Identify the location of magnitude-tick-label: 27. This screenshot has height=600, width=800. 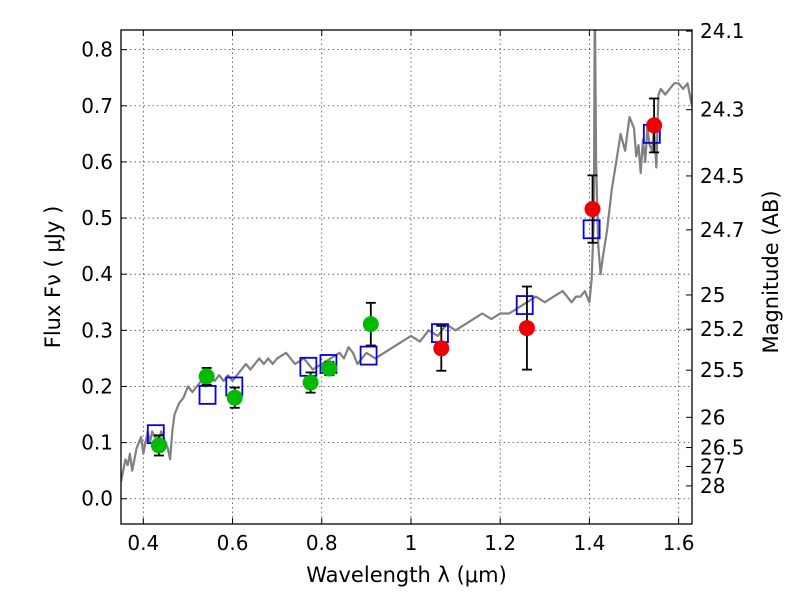
(712, 466).